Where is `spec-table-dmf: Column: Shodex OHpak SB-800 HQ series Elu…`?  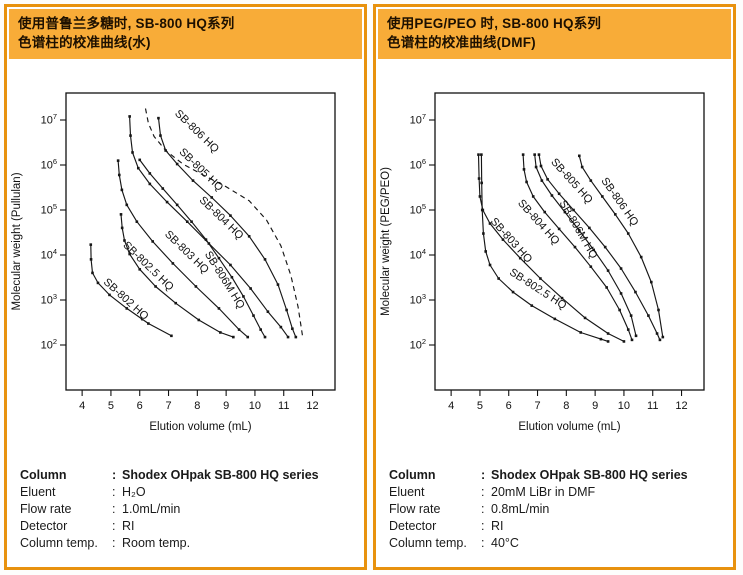
spec-table-dmf: Column: Shodex OHpak SB-800 HQ series Elu… is located at coordinates (558, 509).